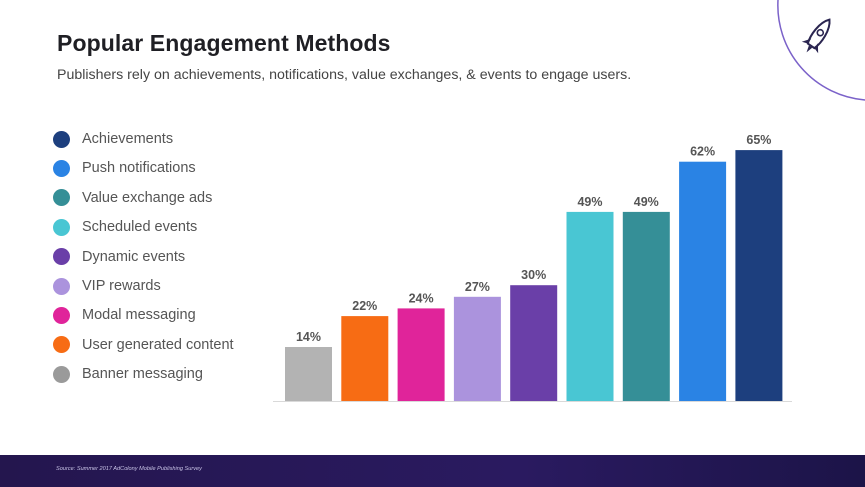 This screenshot has height=487, width=865. I want to click on legend-item: Achievements, so click(168, 139).